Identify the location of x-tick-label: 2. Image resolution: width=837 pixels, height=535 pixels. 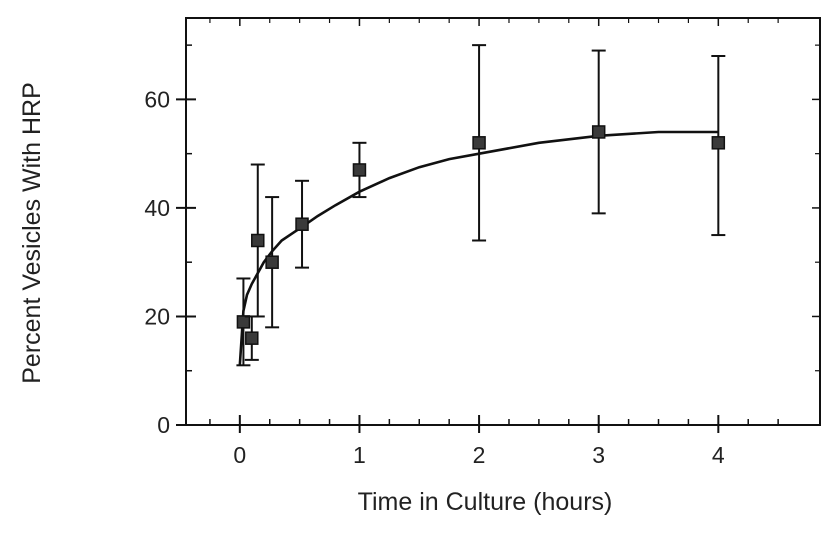
(479, 455).